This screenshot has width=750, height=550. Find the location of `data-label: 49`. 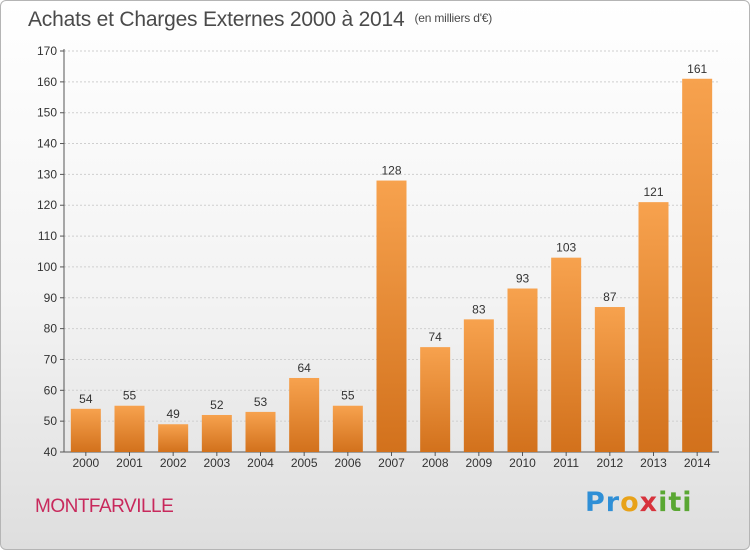

data-label: 49 is located at coordinates (173, 414).